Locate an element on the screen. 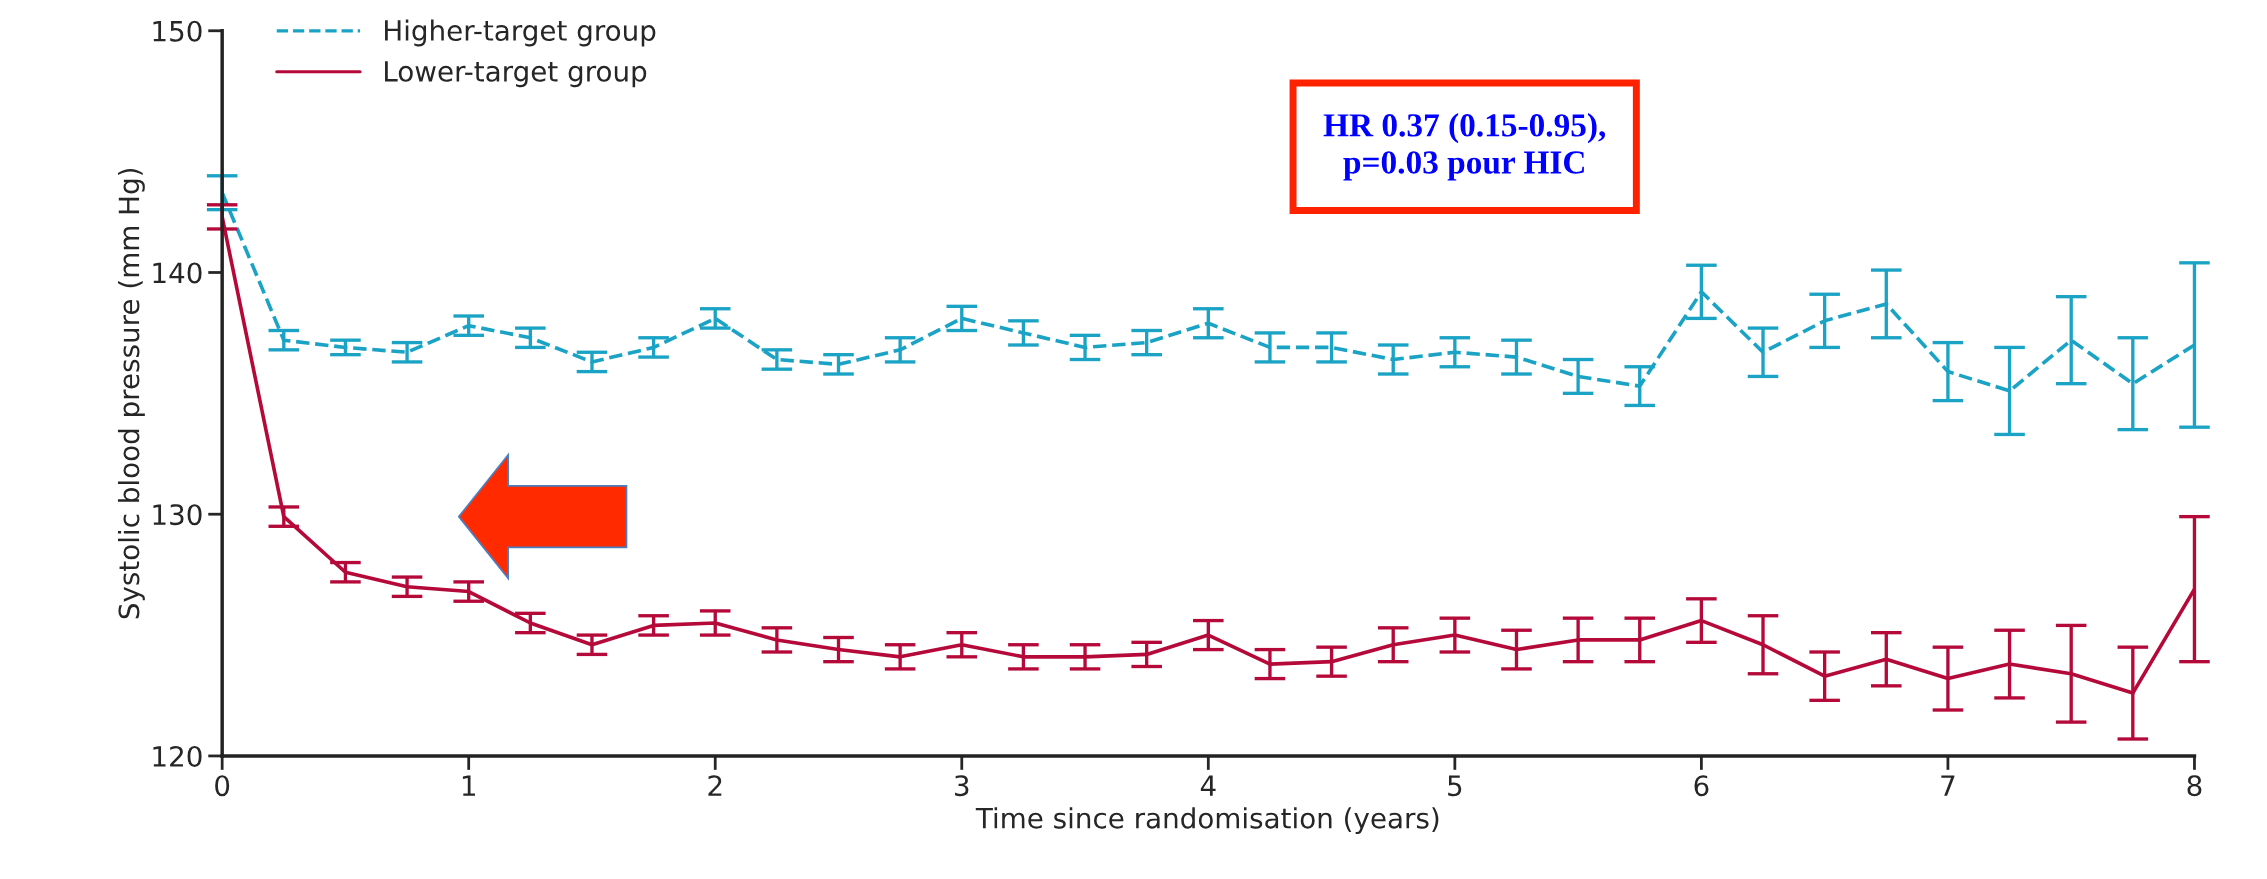 The image size is (2267, 879). x-axis-title: Time since randomisation (years) is located at coordinates (1207, 821).